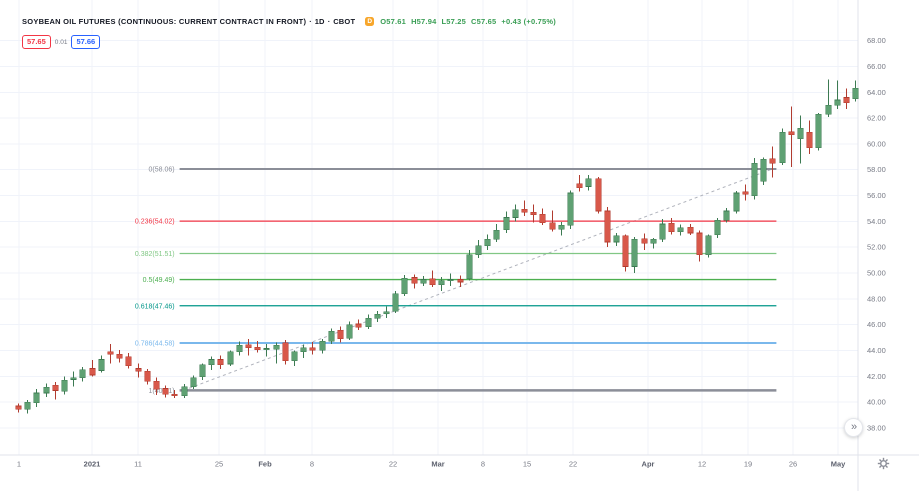 This screenshot has width=919, height=491. What do you see at coordinates (431, 464) in the screenshot?
I see `time-axis: 1 2021 11 25 Feb 8 22 Mar 8 15 22 Apr 12 19 26 May` at bounding box center [431, 464].